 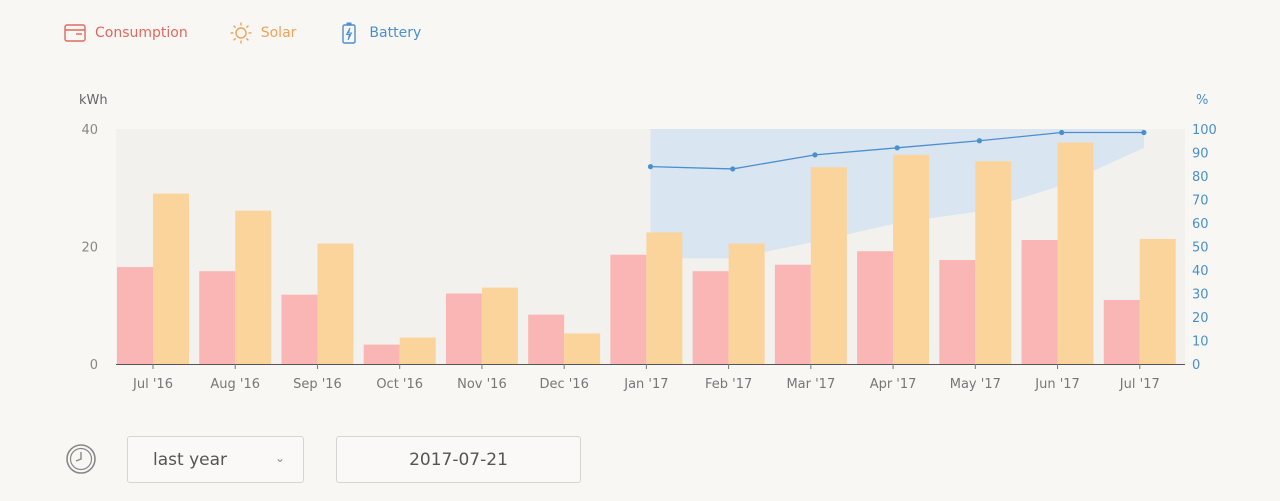 I want to click on consumption-icon, so click(x=75, y=33).